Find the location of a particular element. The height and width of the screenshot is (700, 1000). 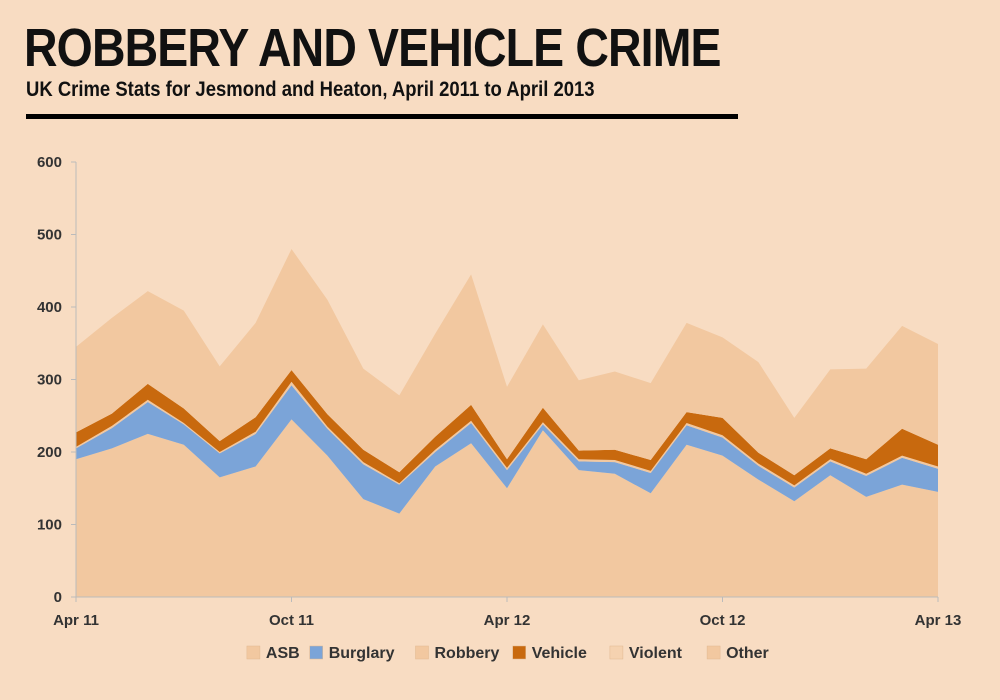

legend-label-asb: ASB is located at coordinates (283, 653).